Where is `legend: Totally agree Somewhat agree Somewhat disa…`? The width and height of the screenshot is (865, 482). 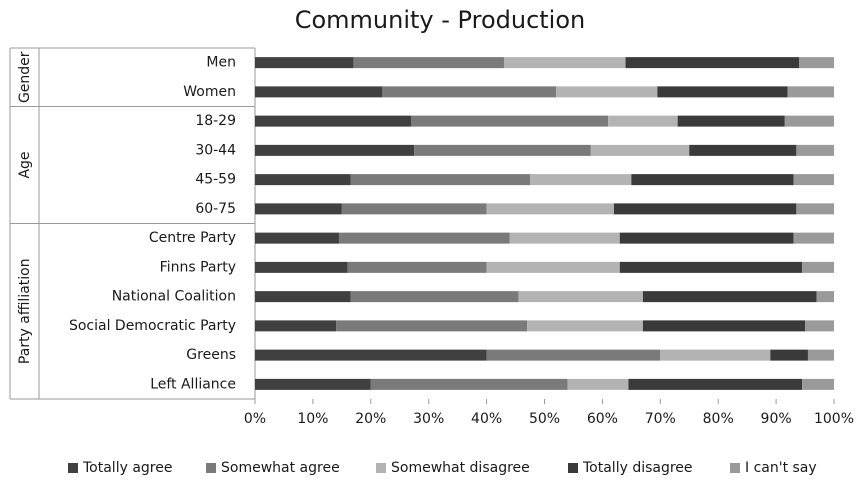
legend: Totally agree Somewhat agree Somewhat disa… is located at coordinates (442, 468).